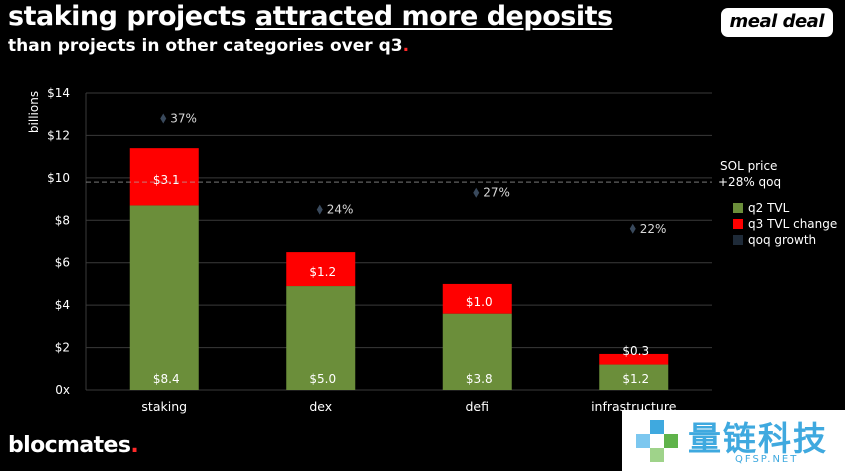 This screenshot has width=845, height=471. What do you see at coordinates (479, 302) in the screenshot?
I see `bar-label-q3: $1.0` at bounding box center [479, 302].